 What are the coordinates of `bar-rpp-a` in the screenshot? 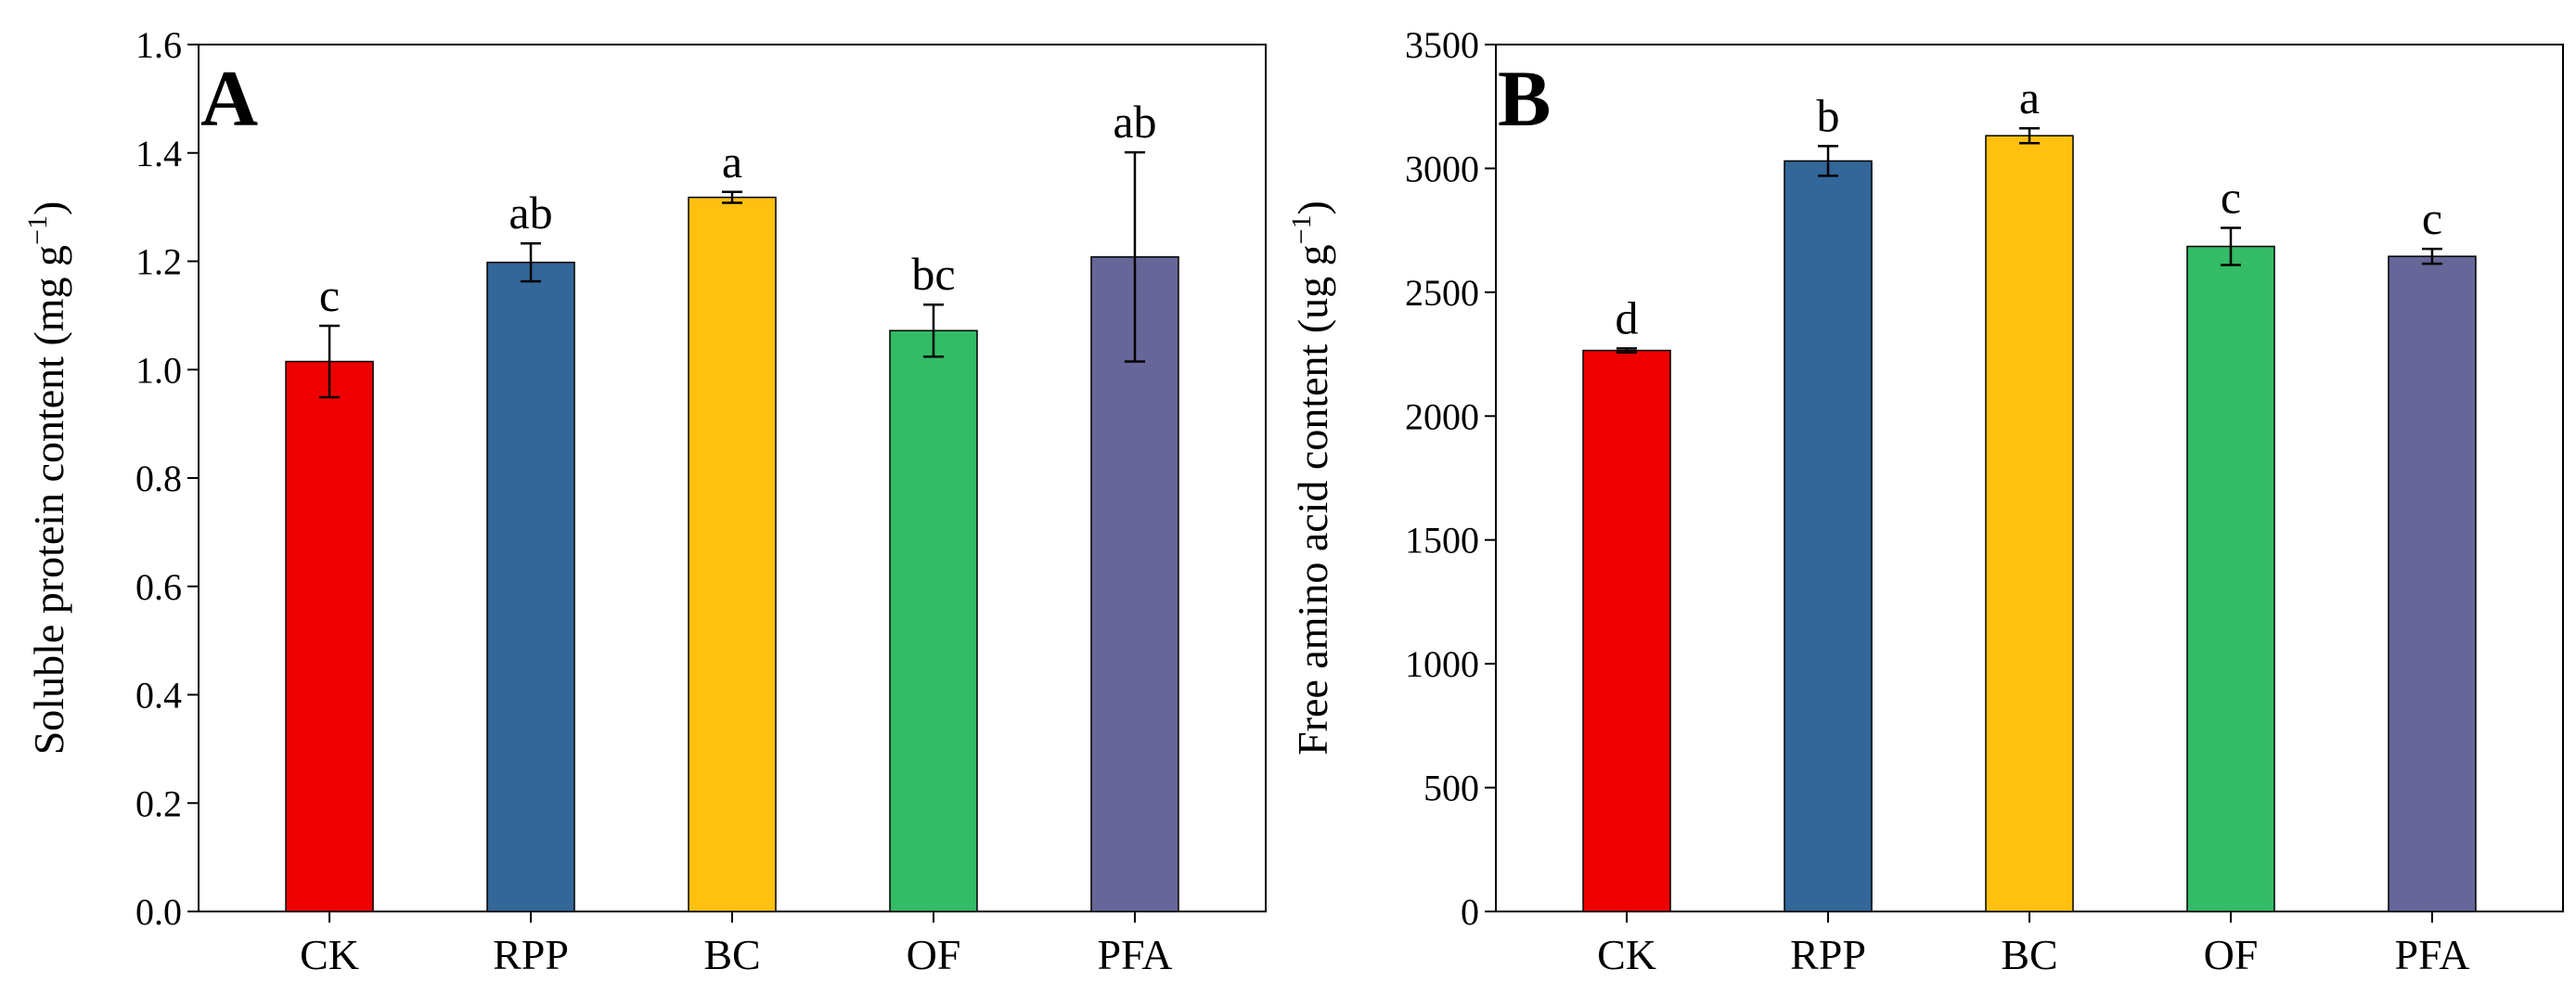 It's located at (530, 586).